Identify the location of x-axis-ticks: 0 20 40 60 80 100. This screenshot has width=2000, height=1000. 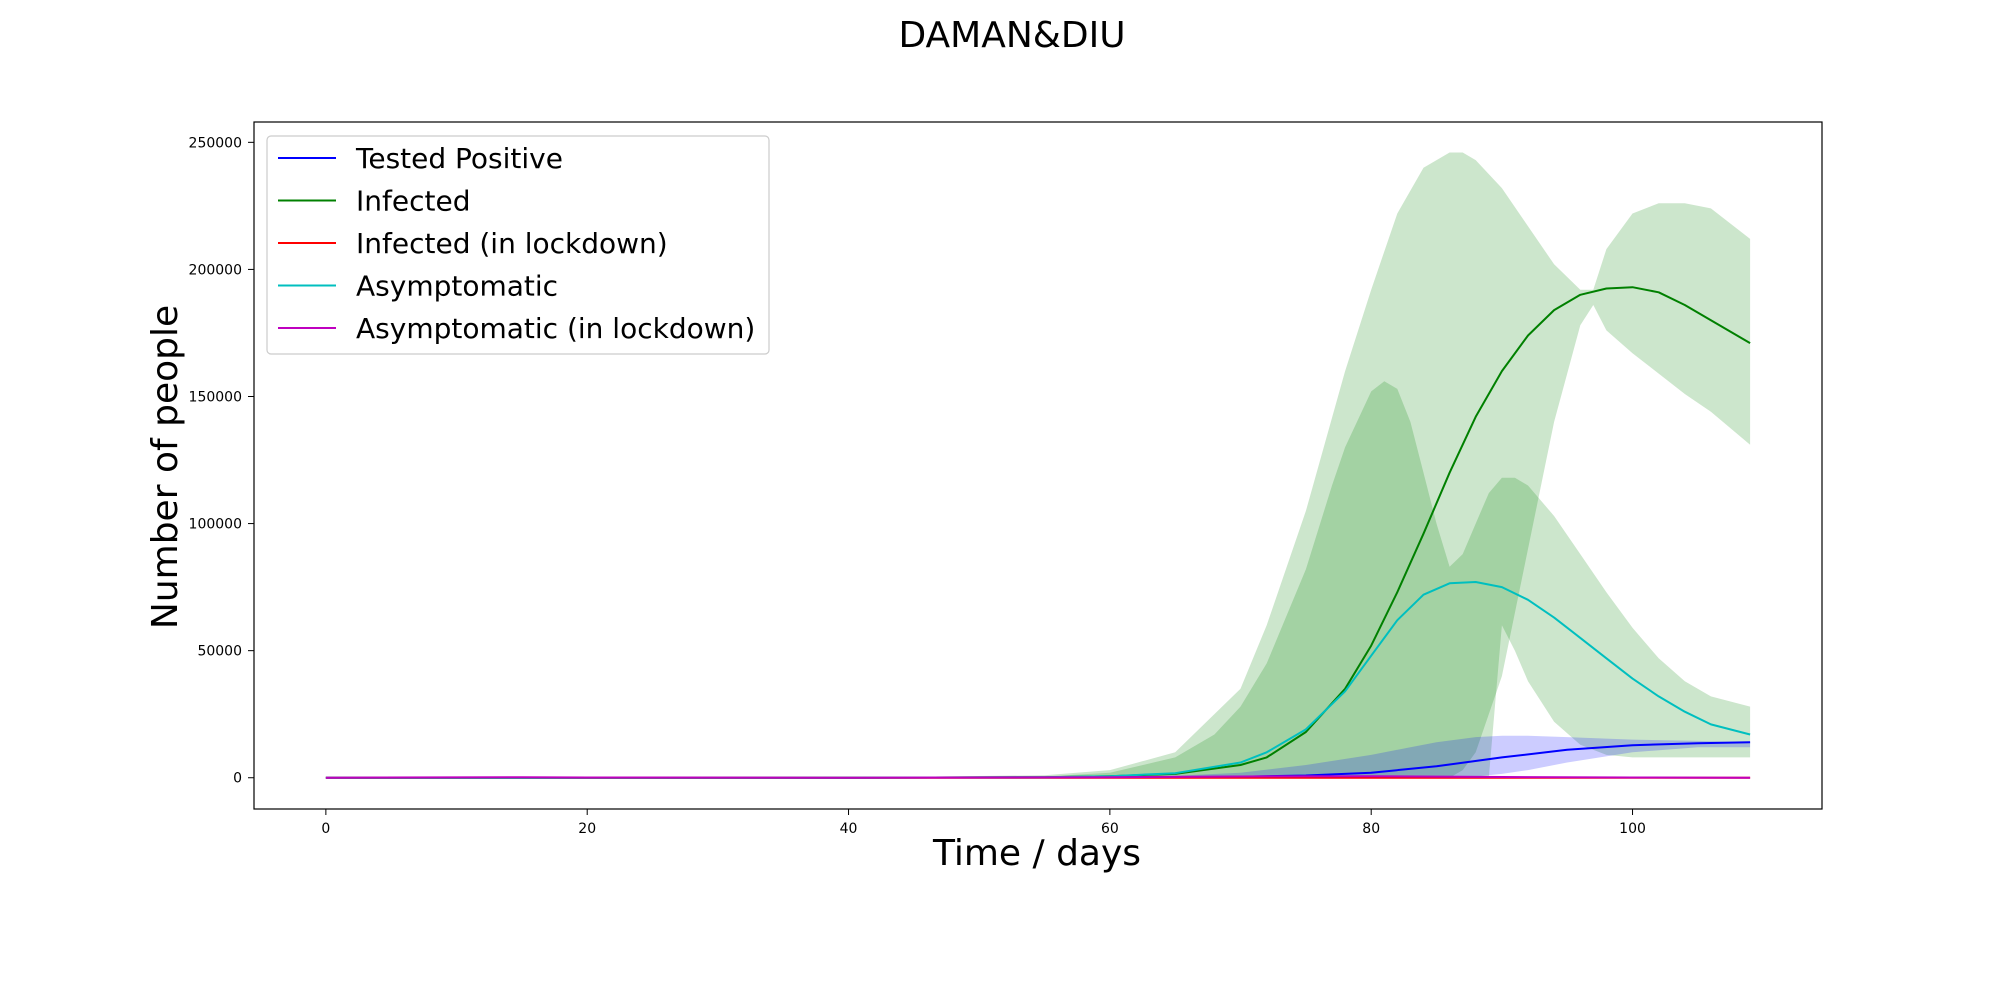
(983, 823).